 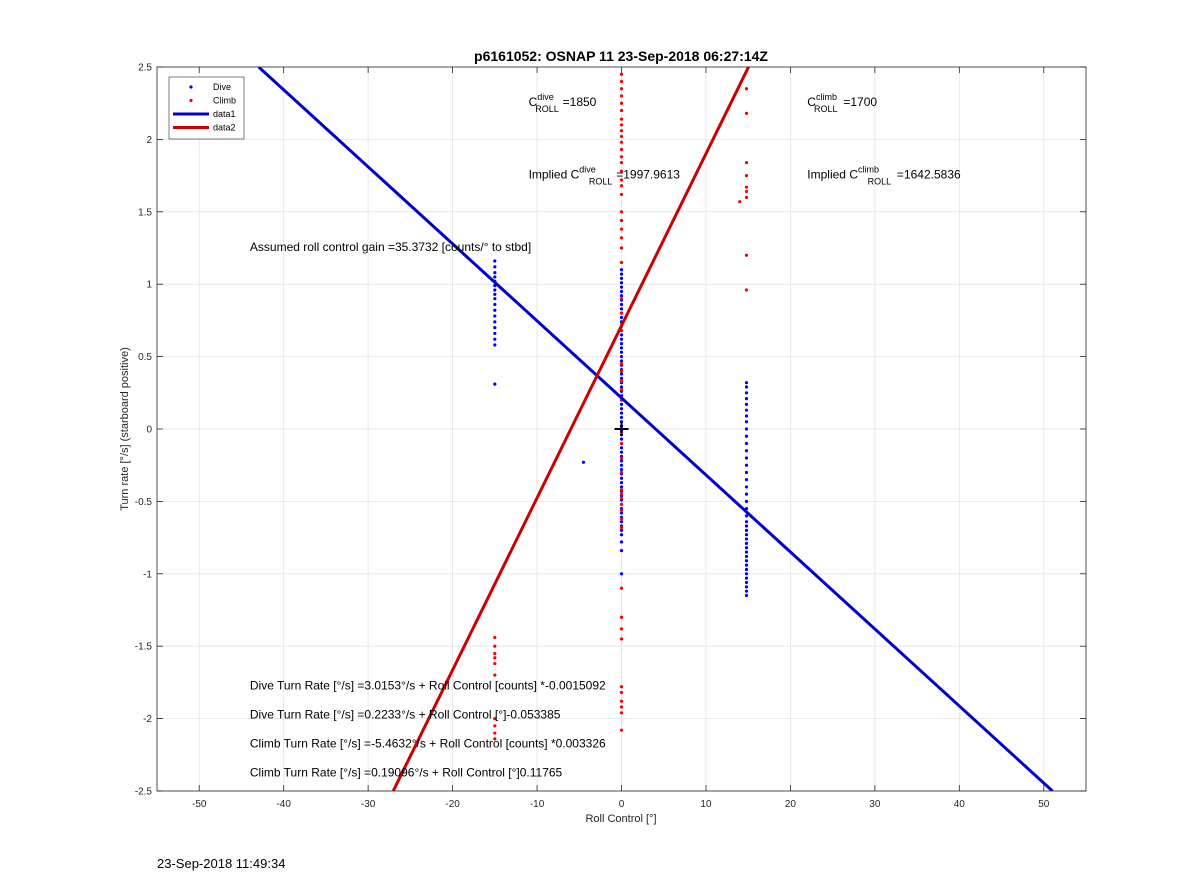 I want to click on annotation-value: =1700, so click(x=858, y=102).